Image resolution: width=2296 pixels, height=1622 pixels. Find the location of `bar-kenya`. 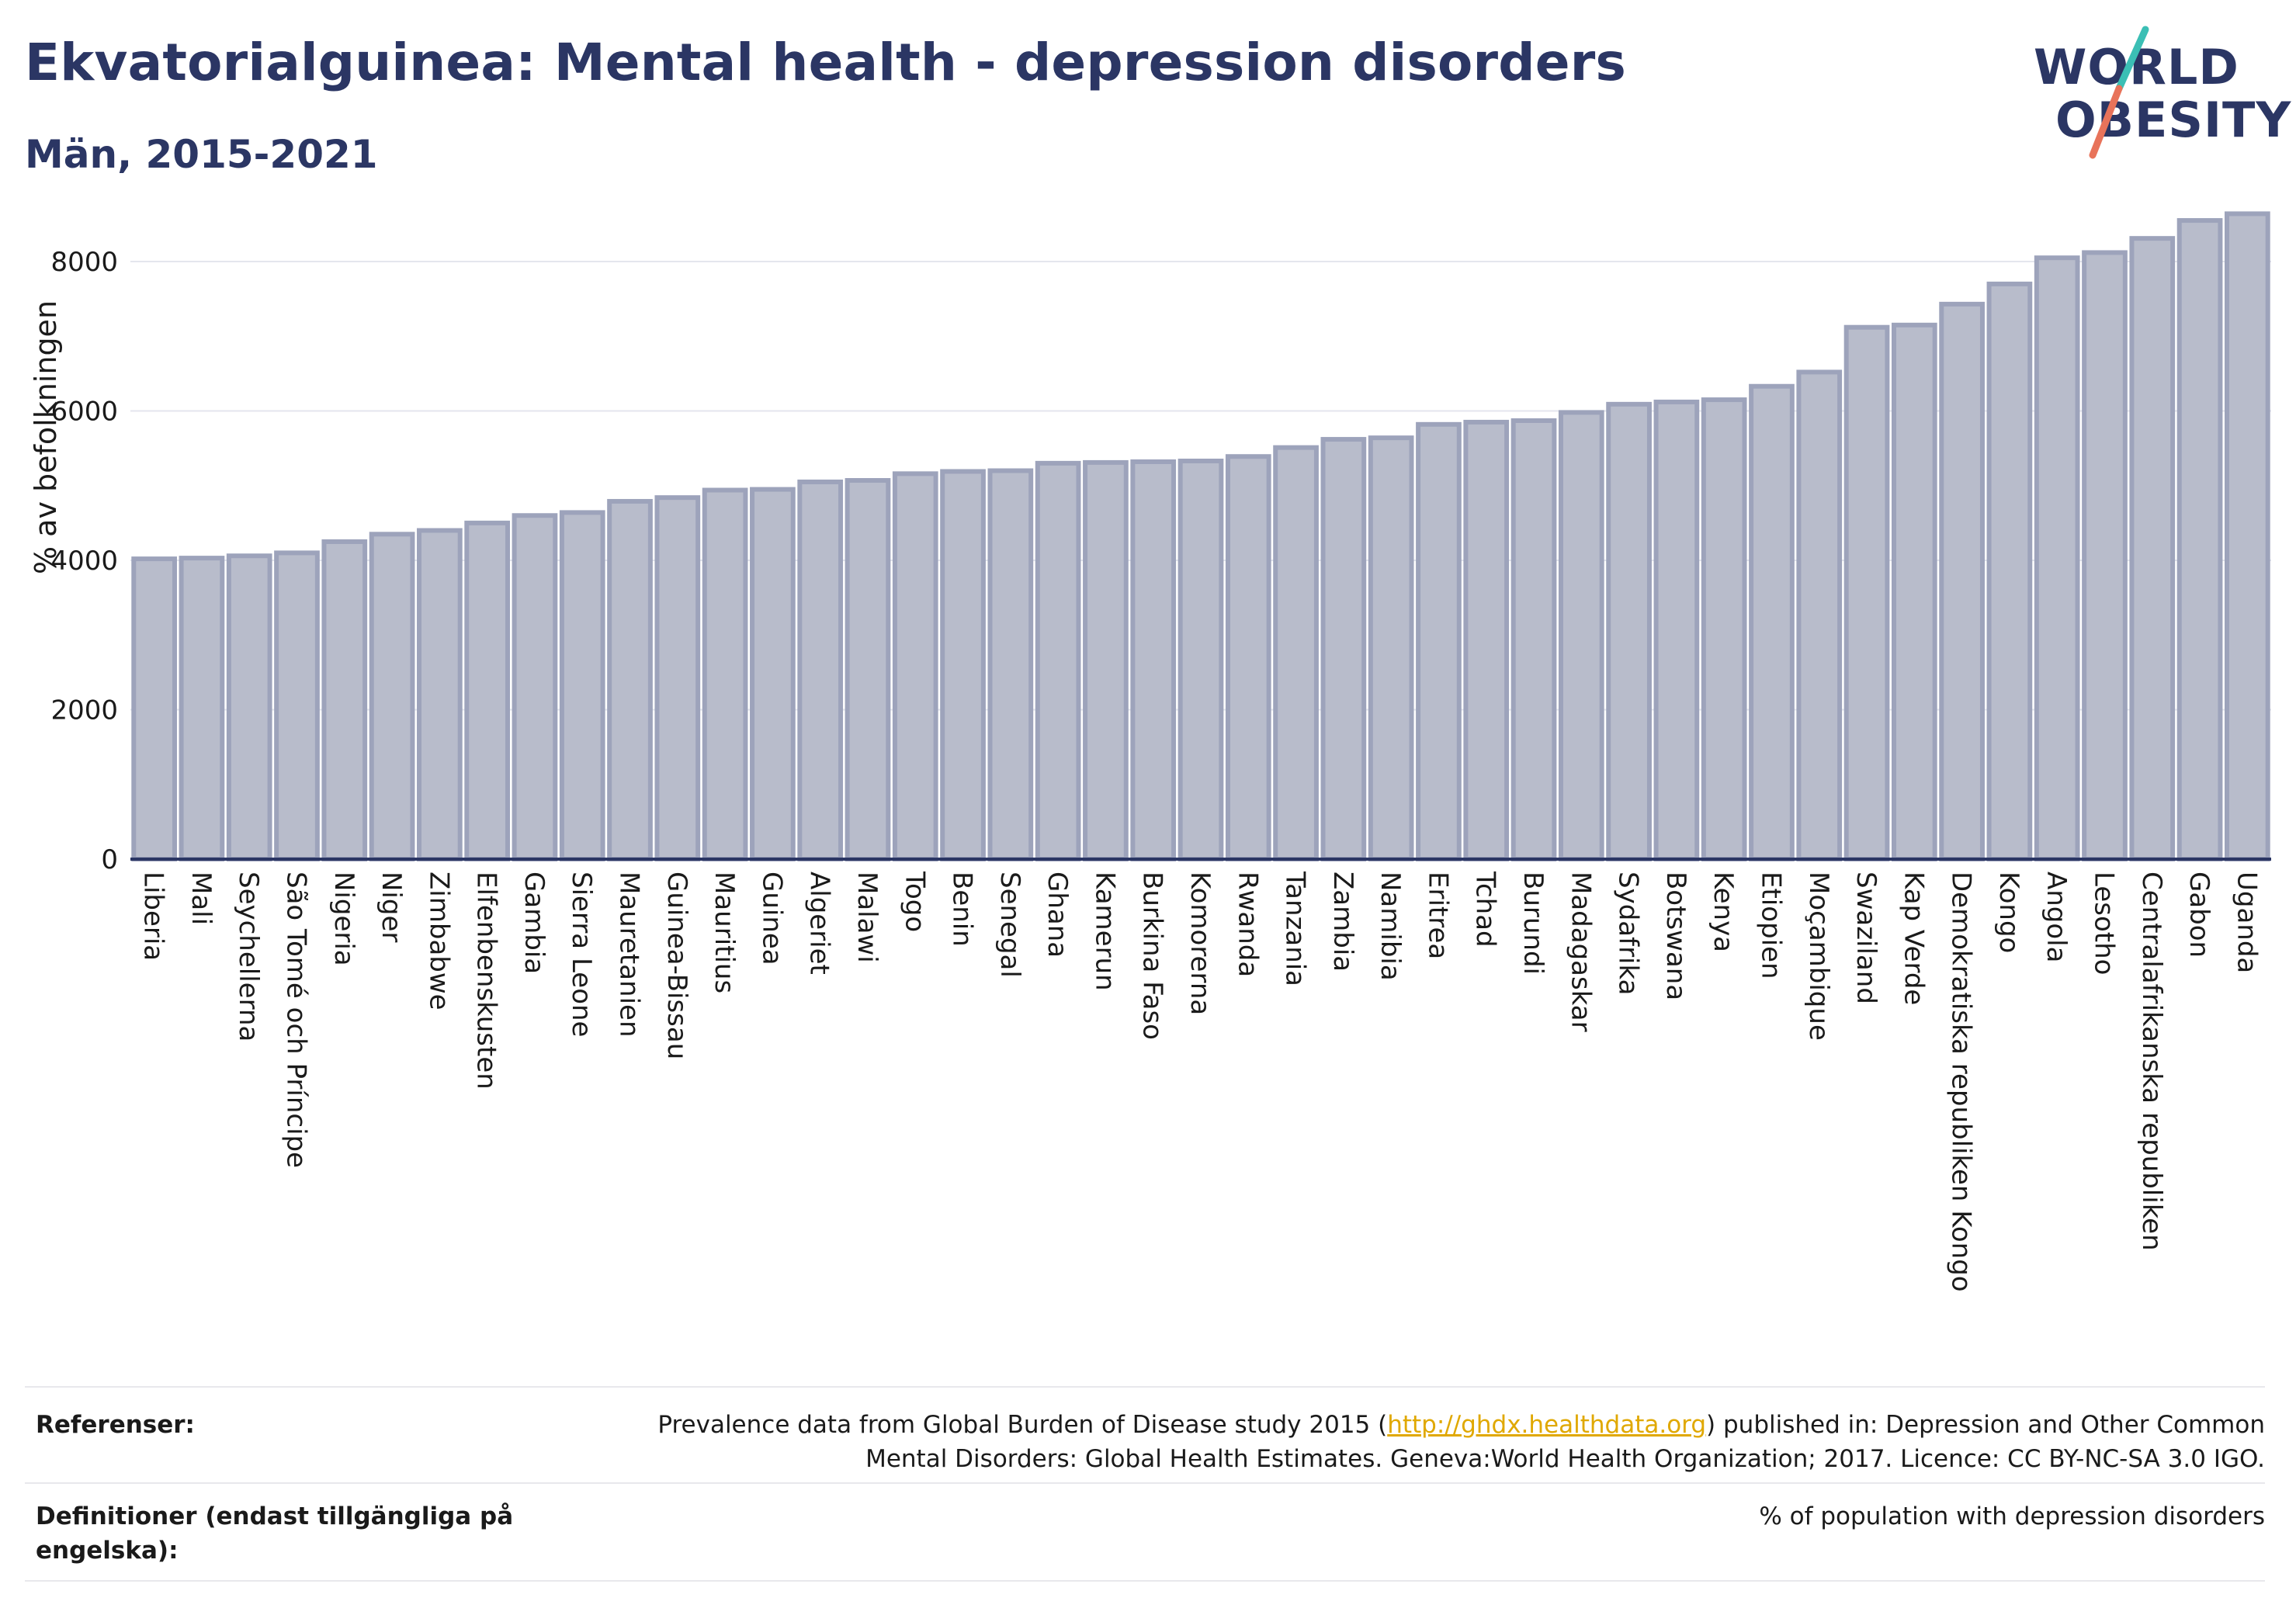

bar-kenya is located at coordinates (1724, 629).